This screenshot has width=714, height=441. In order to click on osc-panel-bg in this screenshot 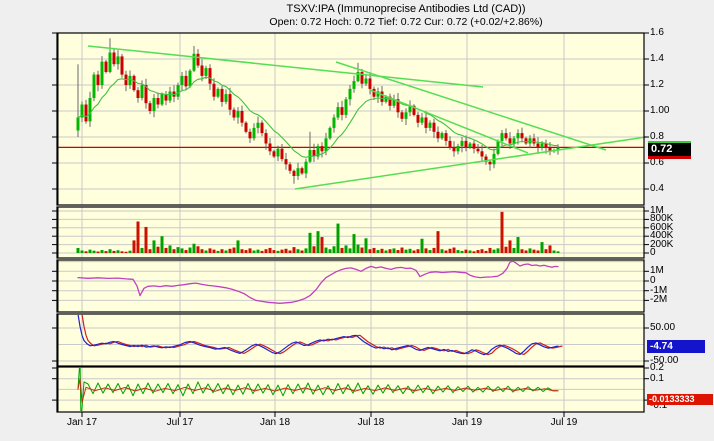, I will do `click(350, 340)`.